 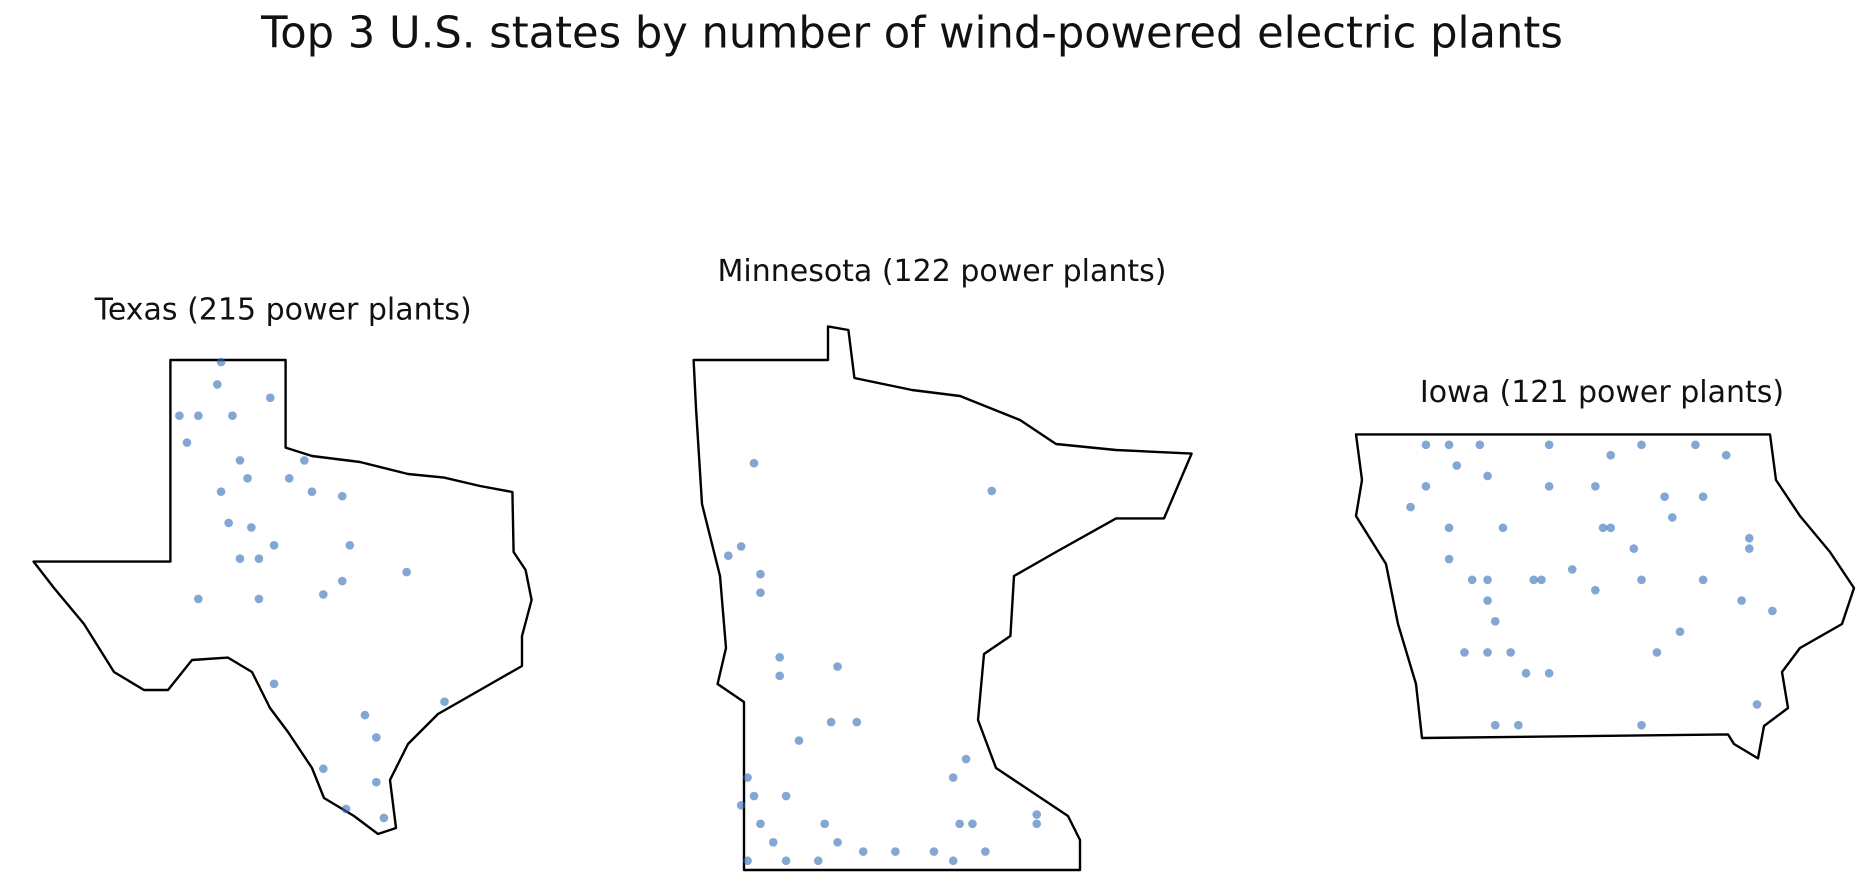 I want to click on map-title: Minnesota (122 power plants), so click(x=941, y=271).